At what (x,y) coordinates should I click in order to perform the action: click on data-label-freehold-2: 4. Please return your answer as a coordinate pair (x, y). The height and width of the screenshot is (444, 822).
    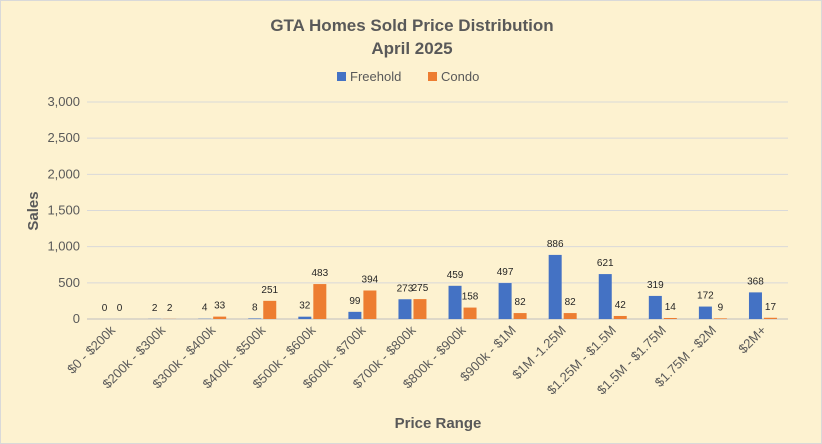
    Looking at the image, I should click on (205, 308).